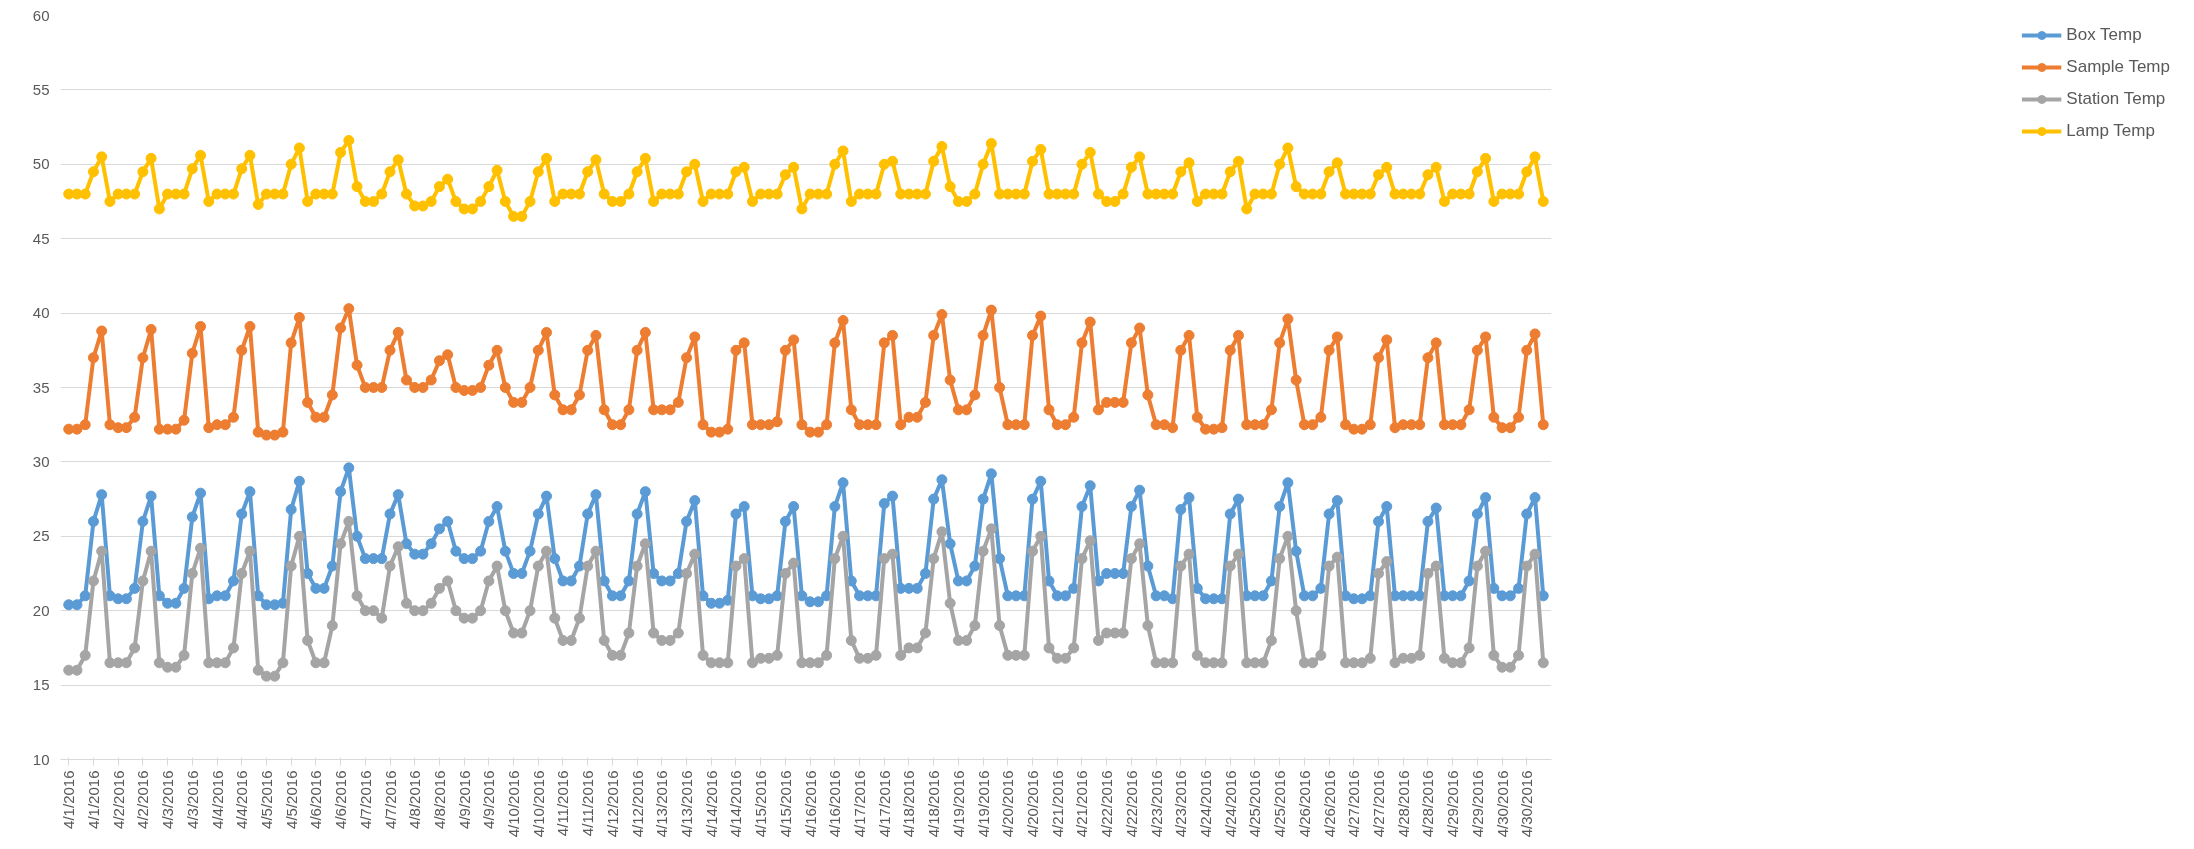 This screenshot has height=849, width=2194. What do you see at coordinates (2118, 67) in the screenshot?
I see `legend-label: Sample Temp` at bounding box center [2118, 67].